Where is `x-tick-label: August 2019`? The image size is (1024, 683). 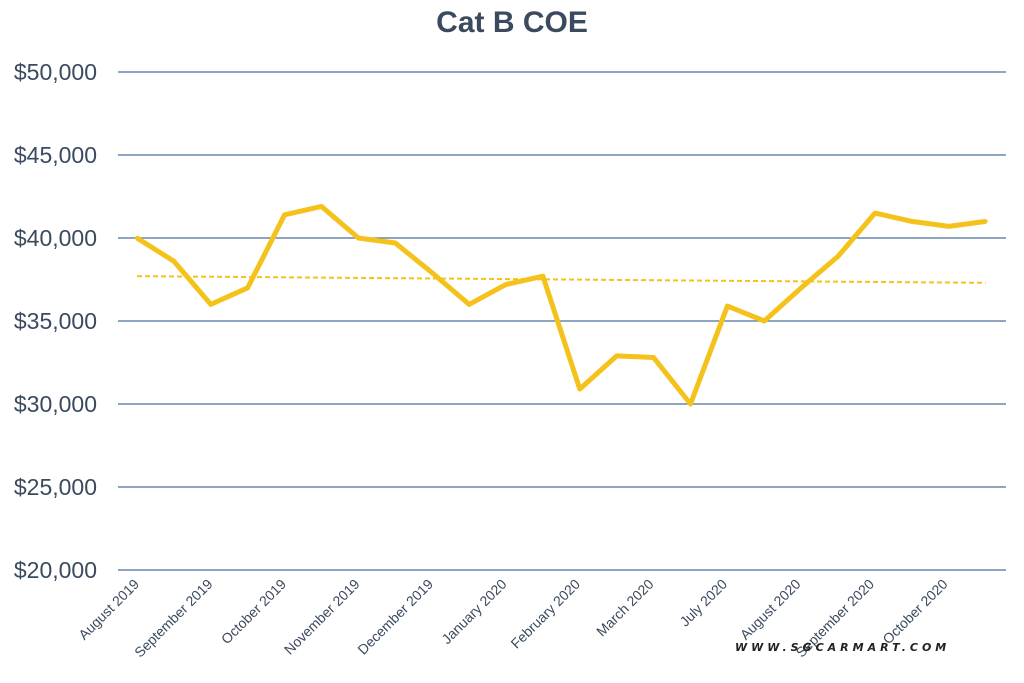
x-tick-label: August 2019 is located at coordinates (108, 609).